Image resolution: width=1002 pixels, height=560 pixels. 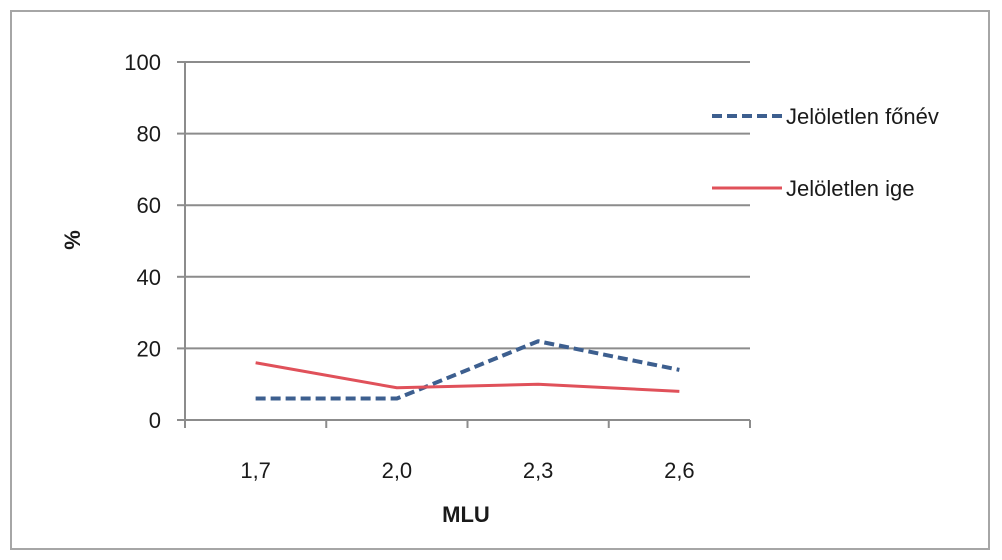 I want to click on y-tick-label: 20, so click(x=149, y=348).